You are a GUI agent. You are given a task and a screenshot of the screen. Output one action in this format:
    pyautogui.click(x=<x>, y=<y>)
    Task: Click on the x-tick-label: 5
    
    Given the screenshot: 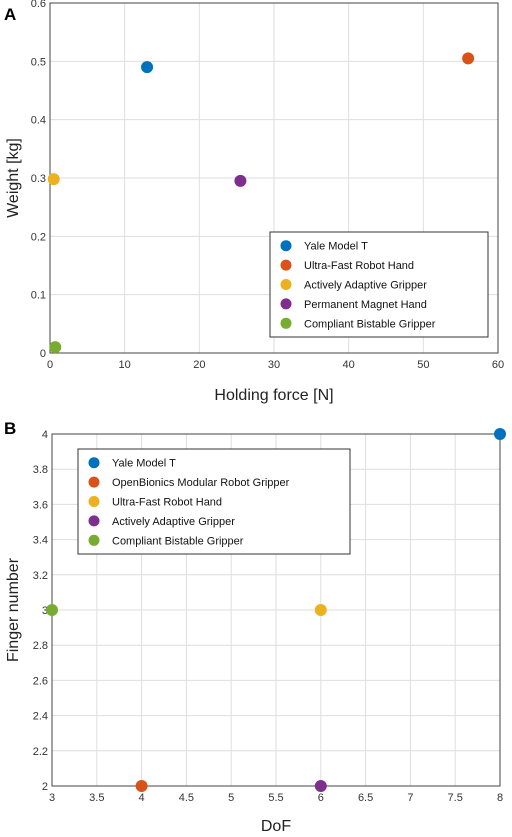 What is the action you would take?
    pyautogui.click(x=231, y=798)
    